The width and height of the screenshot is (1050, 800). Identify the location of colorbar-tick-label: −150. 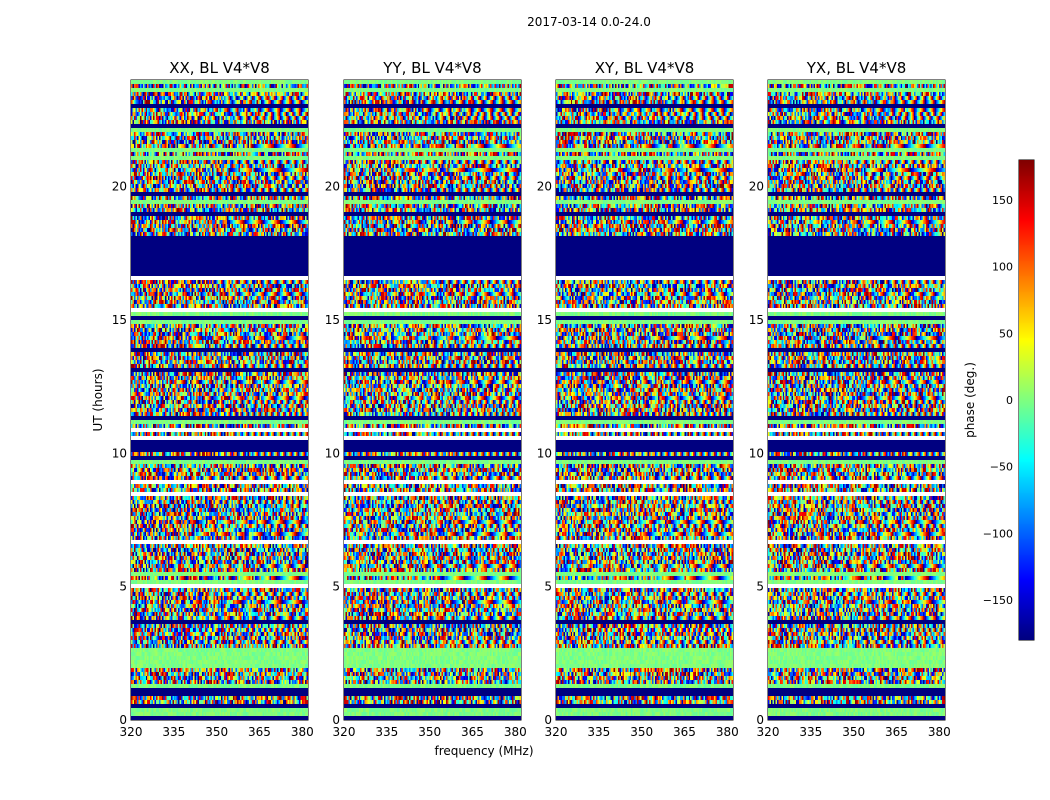
(998, 600).